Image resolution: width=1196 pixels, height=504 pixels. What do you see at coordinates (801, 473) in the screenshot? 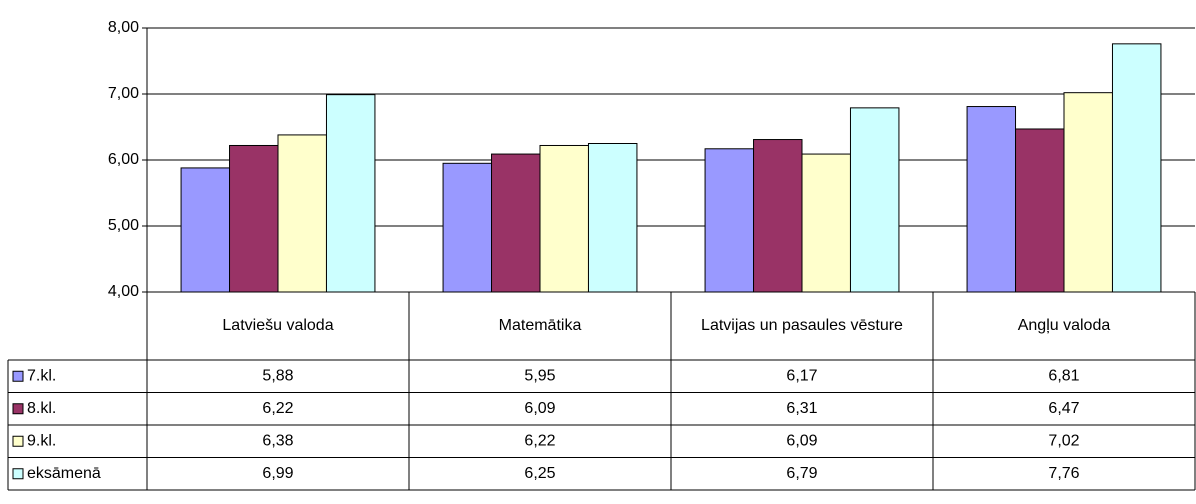
I see `table-value: 6,79` at bounding box center [801, 473].